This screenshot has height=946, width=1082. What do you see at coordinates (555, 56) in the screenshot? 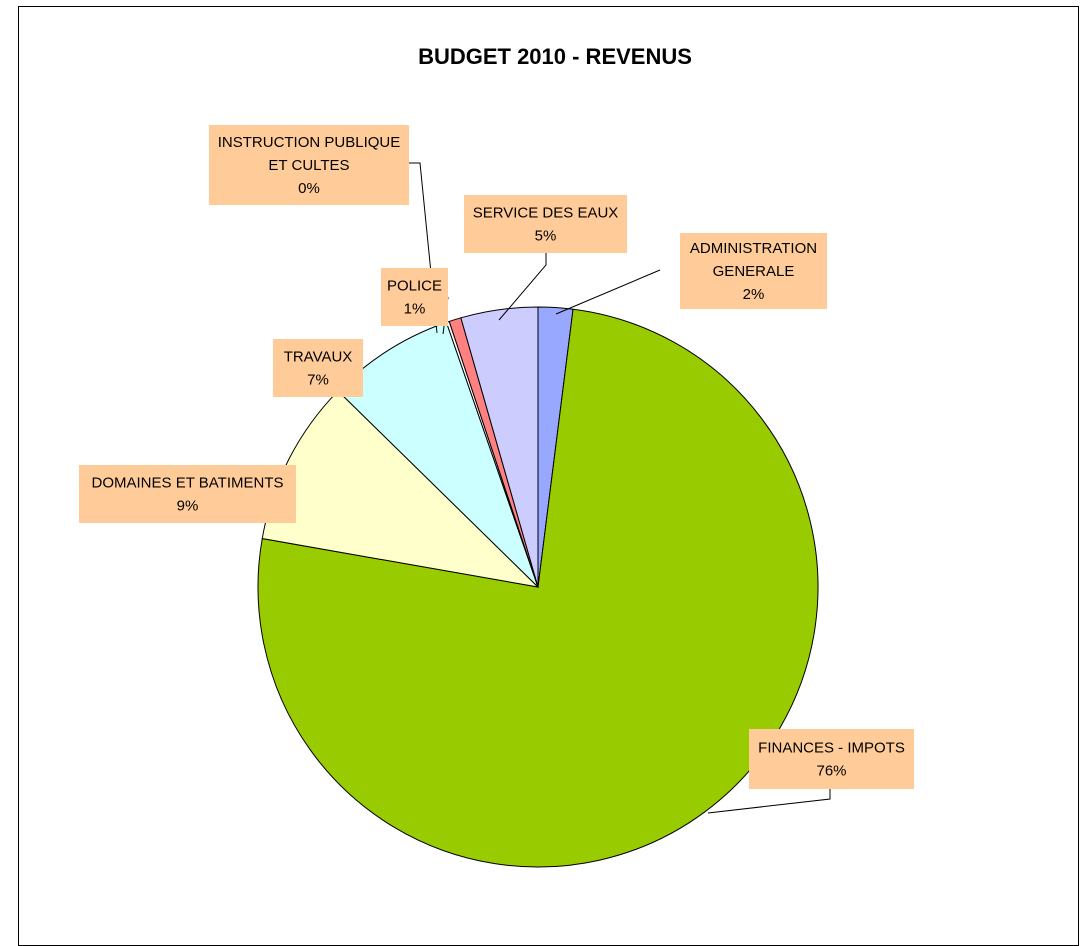
I see `chart-title: BUDGET 2010 - REVENUS` at bounding box center [555, 56].